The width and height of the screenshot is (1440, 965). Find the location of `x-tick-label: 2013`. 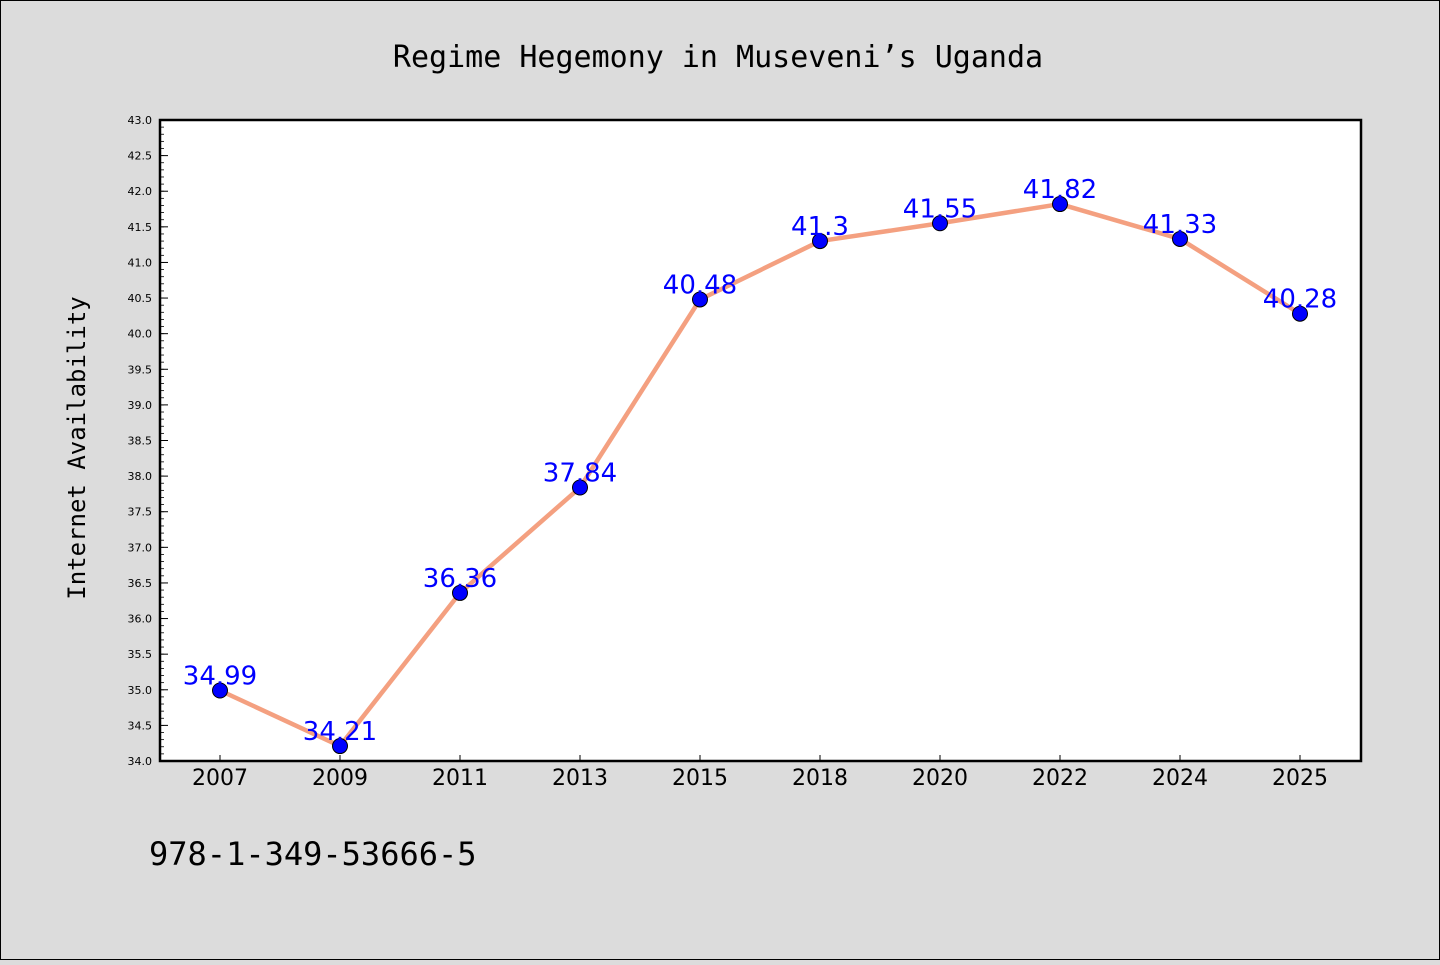

x-tick-label: 2013 is located at coordinates (580, 778).